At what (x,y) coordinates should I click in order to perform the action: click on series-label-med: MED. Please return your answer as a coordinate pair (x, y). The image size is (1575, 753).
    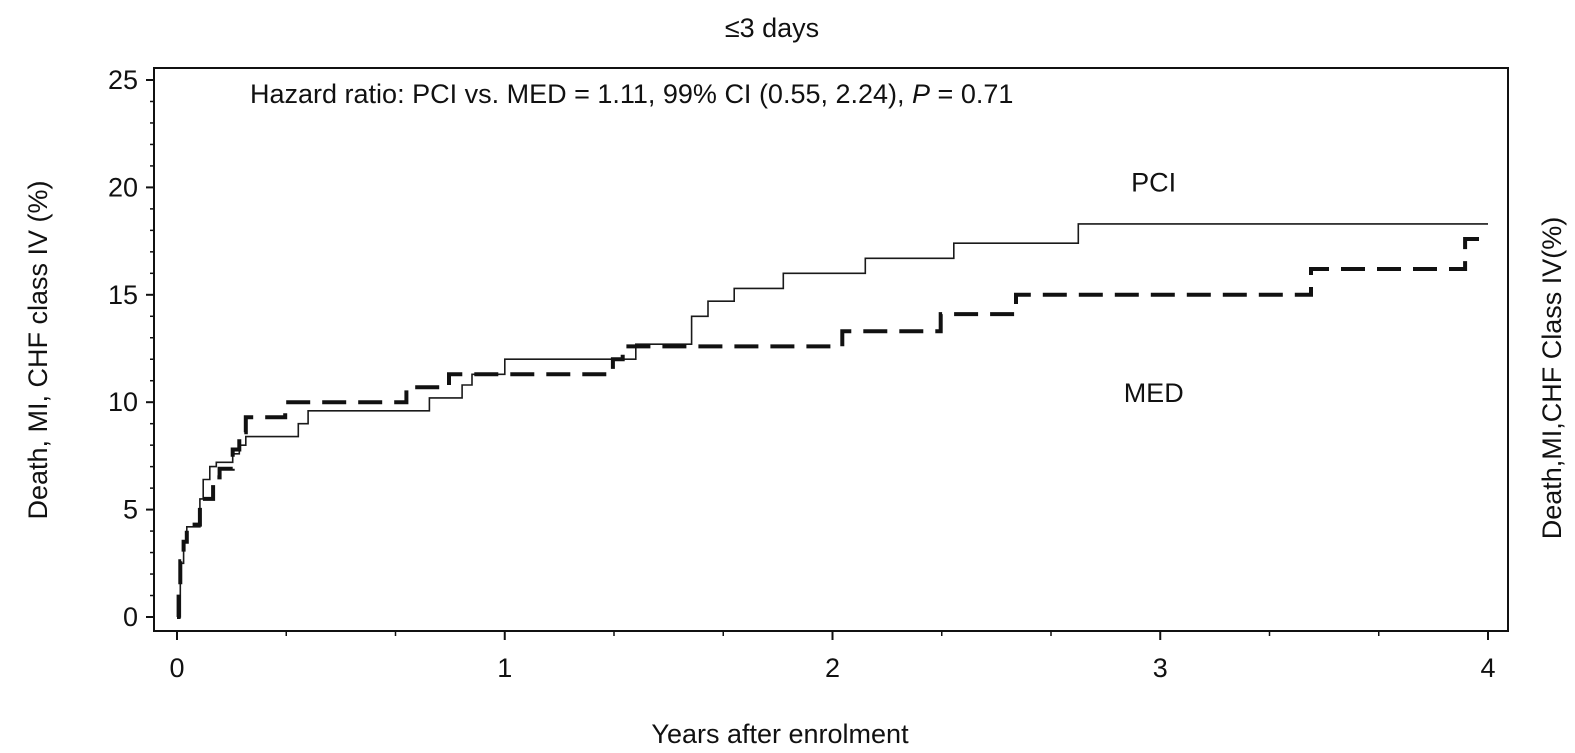
    Looking at the image, I should click on (1154, 393).